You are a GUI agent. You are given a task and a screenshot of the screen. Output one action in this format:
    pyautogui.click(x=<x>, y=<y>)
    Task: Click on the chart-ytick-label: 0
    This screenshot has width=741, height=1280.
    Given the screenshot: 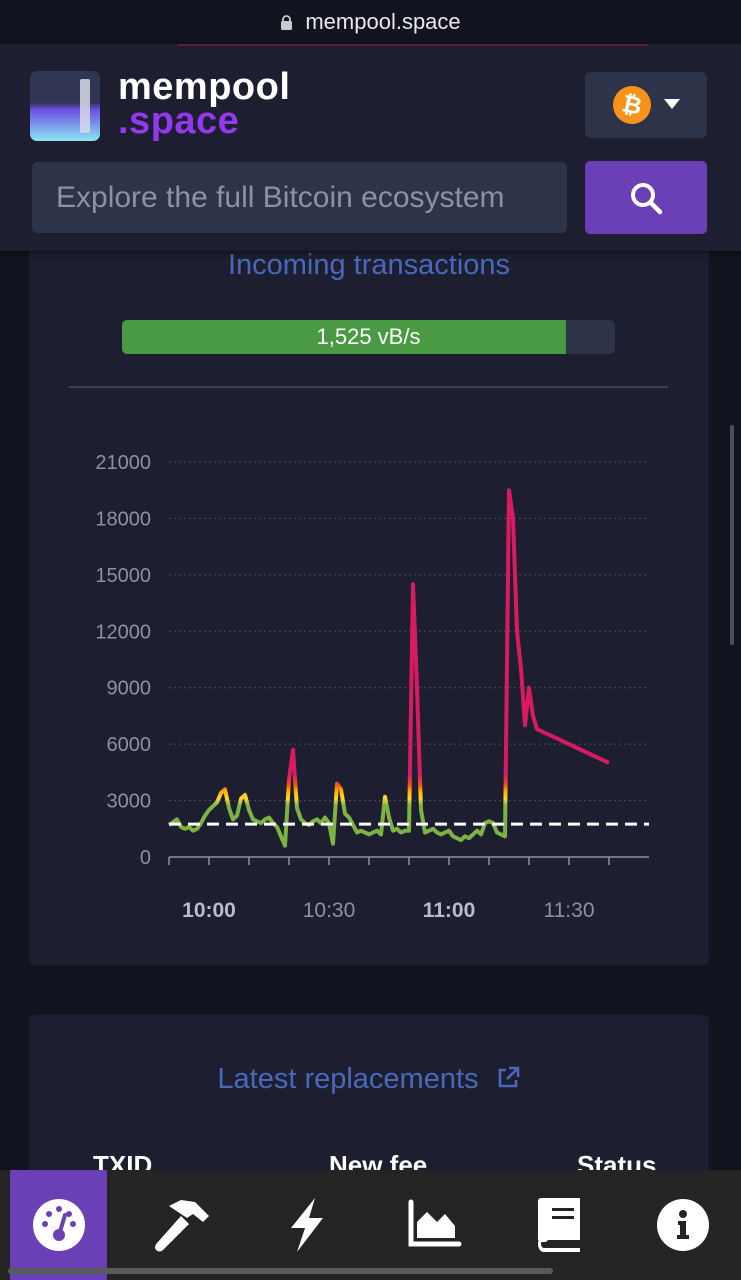 What is the action you would take?
    pyautogui.click(x=145, y=858)
    